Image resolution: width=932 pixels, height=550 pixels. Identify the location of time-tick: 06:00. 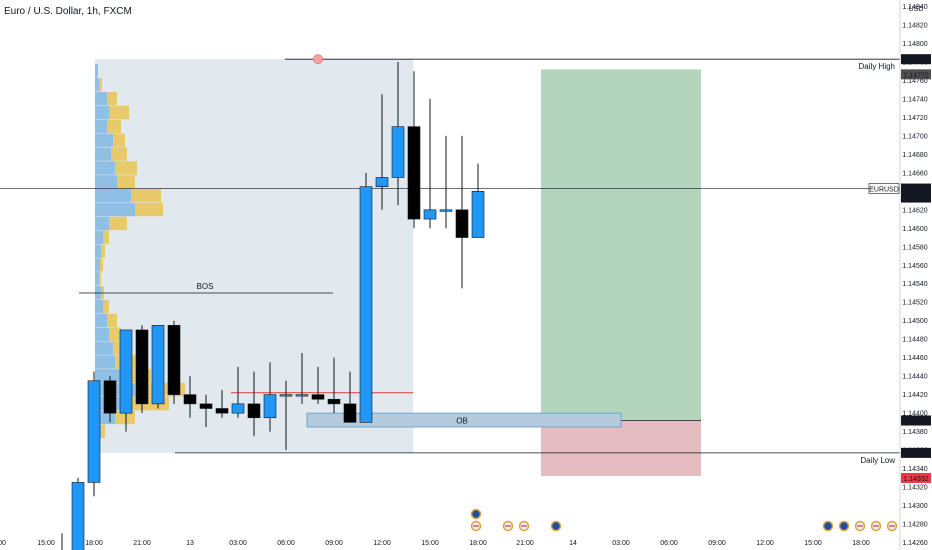
(669, 543).